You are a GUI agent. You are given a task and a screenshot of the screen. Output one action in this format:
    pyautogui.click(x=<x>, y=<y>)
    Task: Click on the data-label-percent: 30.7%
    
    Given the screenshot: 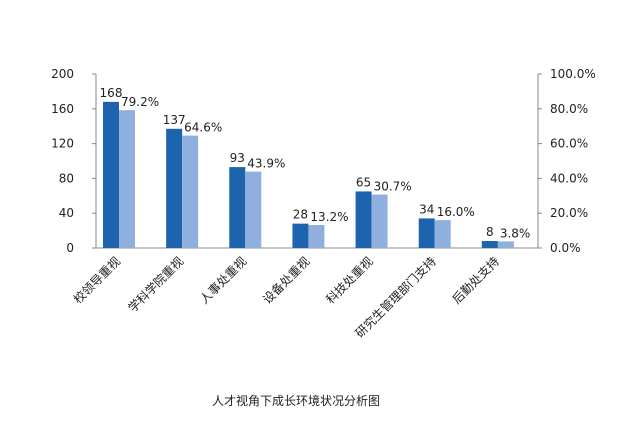 What is the action you would take?
    pyautogui.click(x=393, y=187)
    